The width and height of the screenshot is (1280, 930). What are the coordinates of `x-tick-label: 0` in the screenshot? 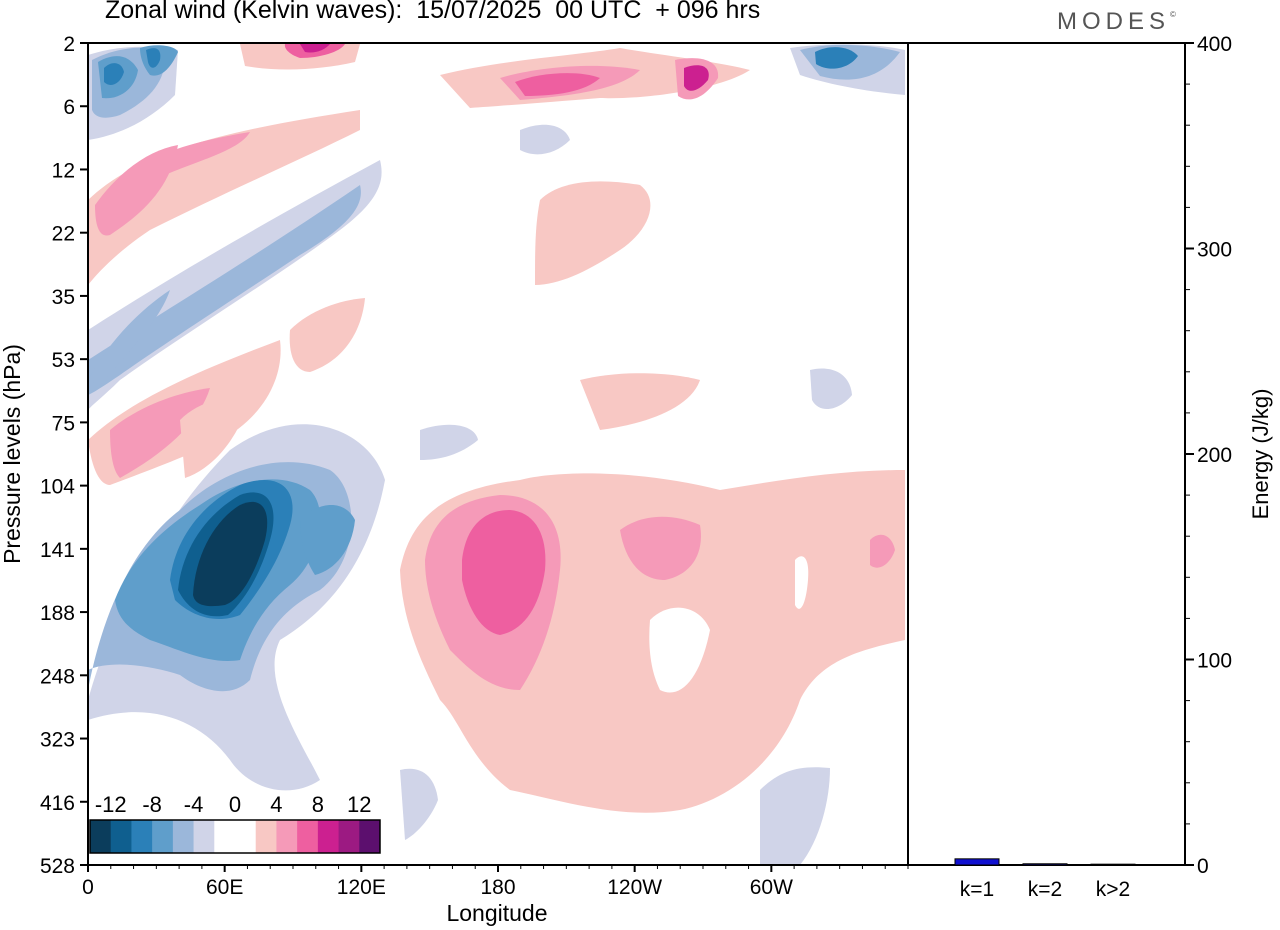 It's located at (88, 887).